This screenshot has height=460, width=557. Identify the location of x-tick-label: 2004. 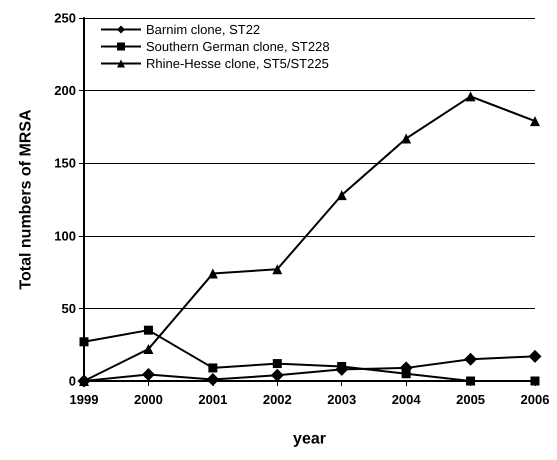
(407, 399).